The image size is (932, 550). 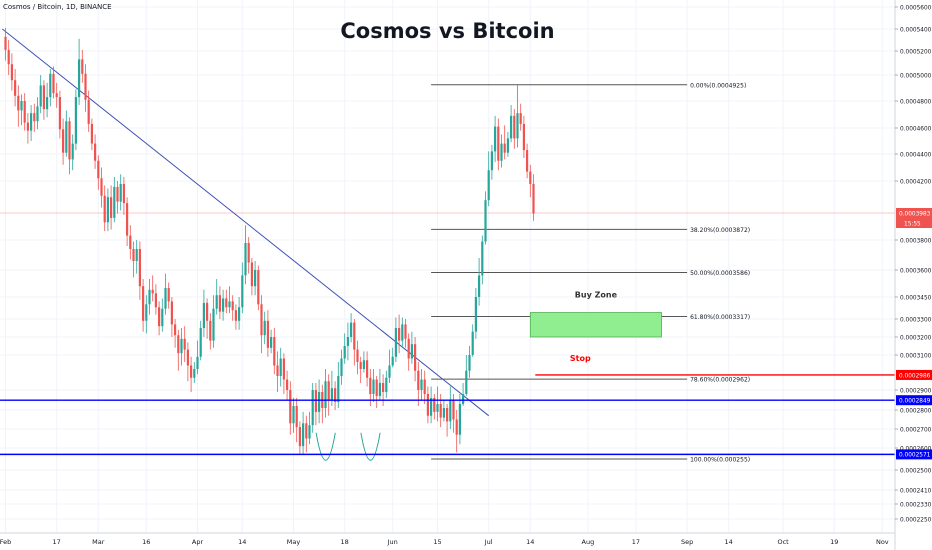 I want to click on price-tick-label: 0.0004600, so click(x=916, y=129).